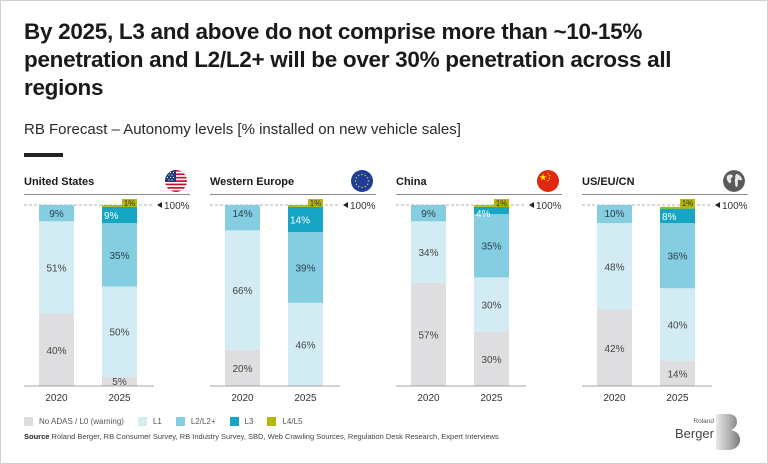 The image size is (768, 464). Describe the element at coordinates (241, 421) in the screenshot. I see `legend-item-l3: L3` at that location.